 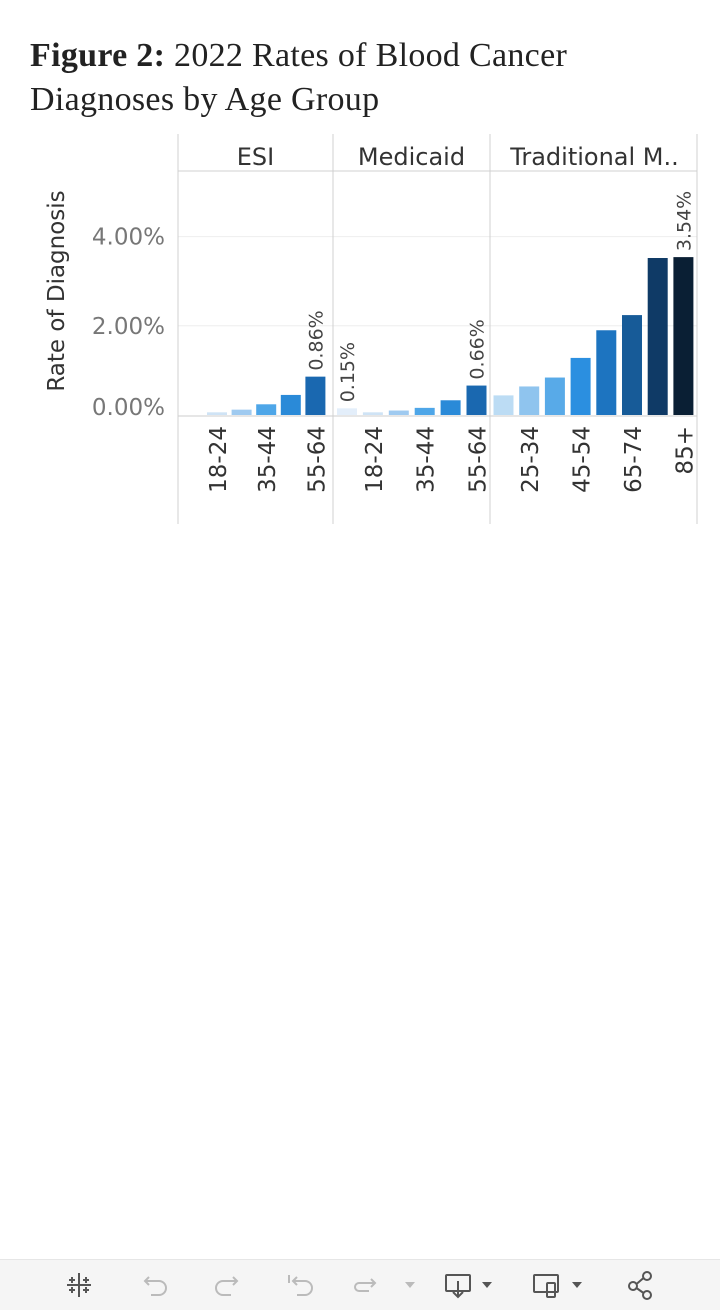 I want to click on data-label: 0.66%, so click(x=478, y=349).